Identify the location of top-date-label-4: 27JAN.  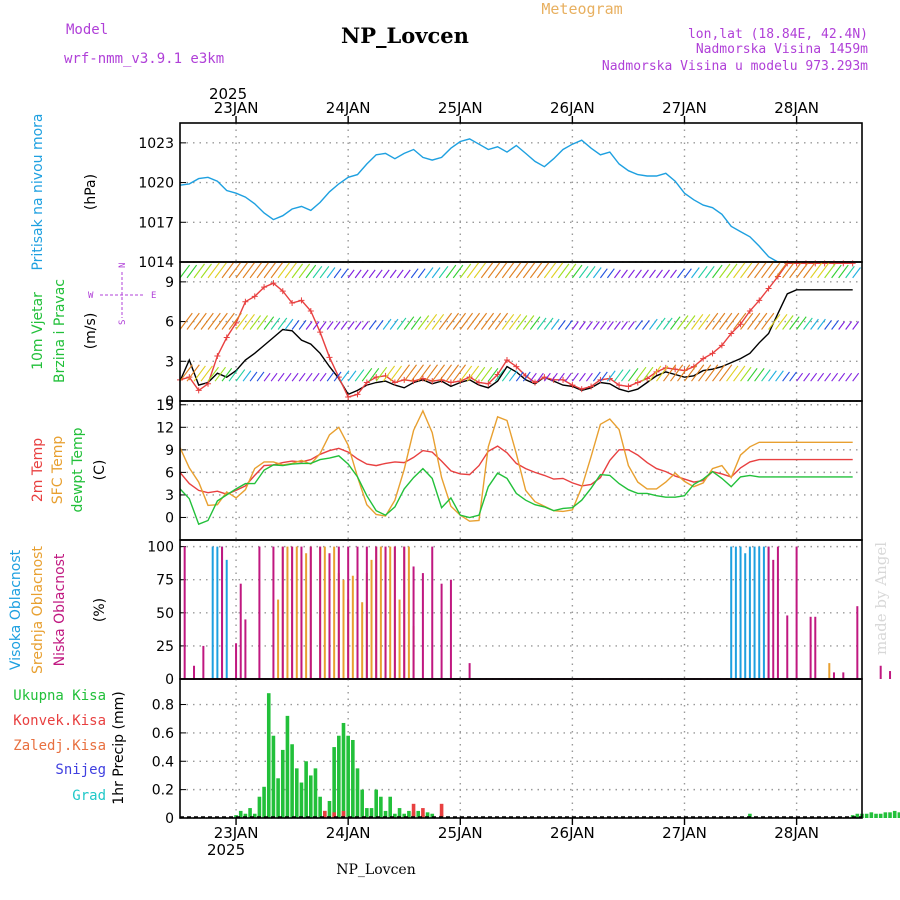
(684, 108).